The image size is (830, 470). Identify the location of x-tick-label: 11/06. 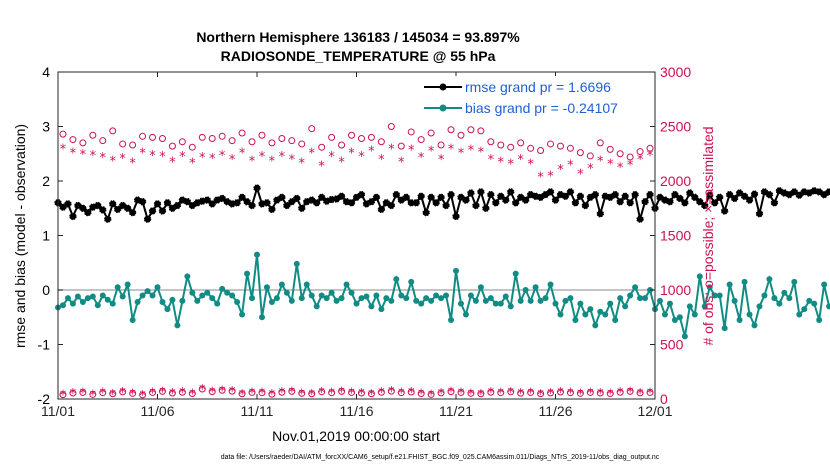
(158, 411).